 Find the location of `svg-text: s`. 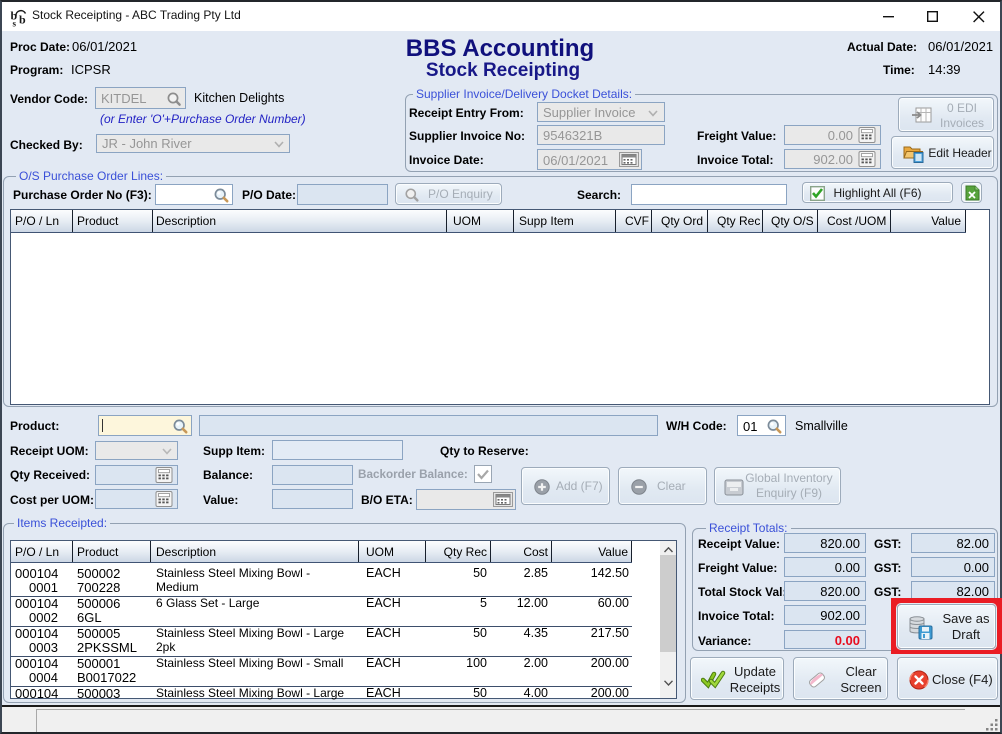

svg-text: s is located at coordinates (15, 23).